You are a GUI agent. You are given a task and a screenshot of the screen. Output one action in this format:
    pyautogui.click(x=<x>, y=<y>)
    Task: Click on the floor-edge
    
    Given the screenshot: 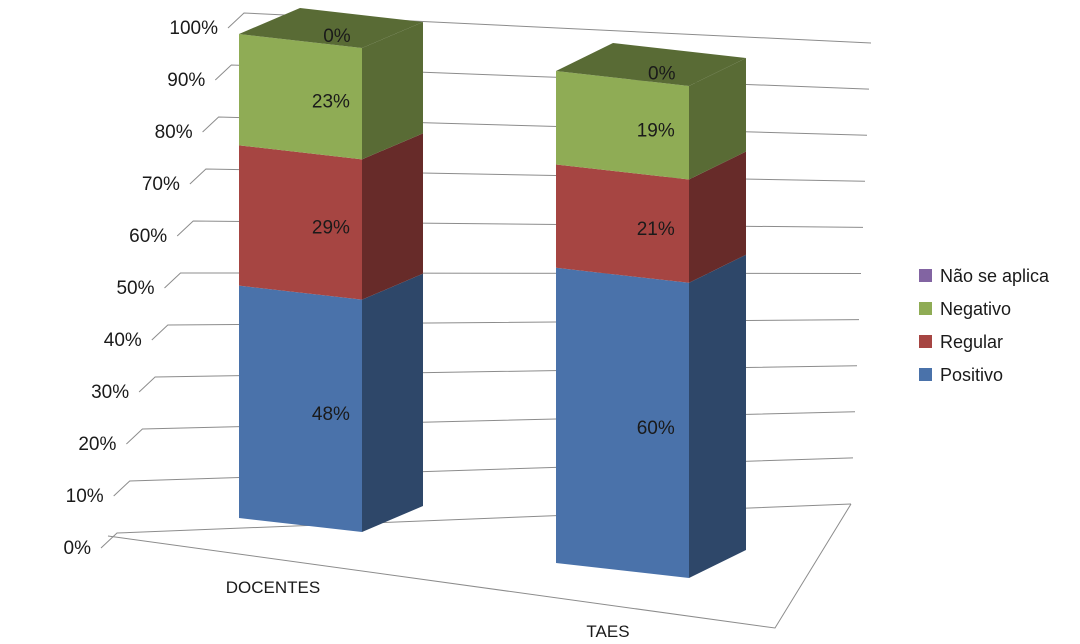 What is the action you would take?
    pyautogui.click(x=479, y=566)
    